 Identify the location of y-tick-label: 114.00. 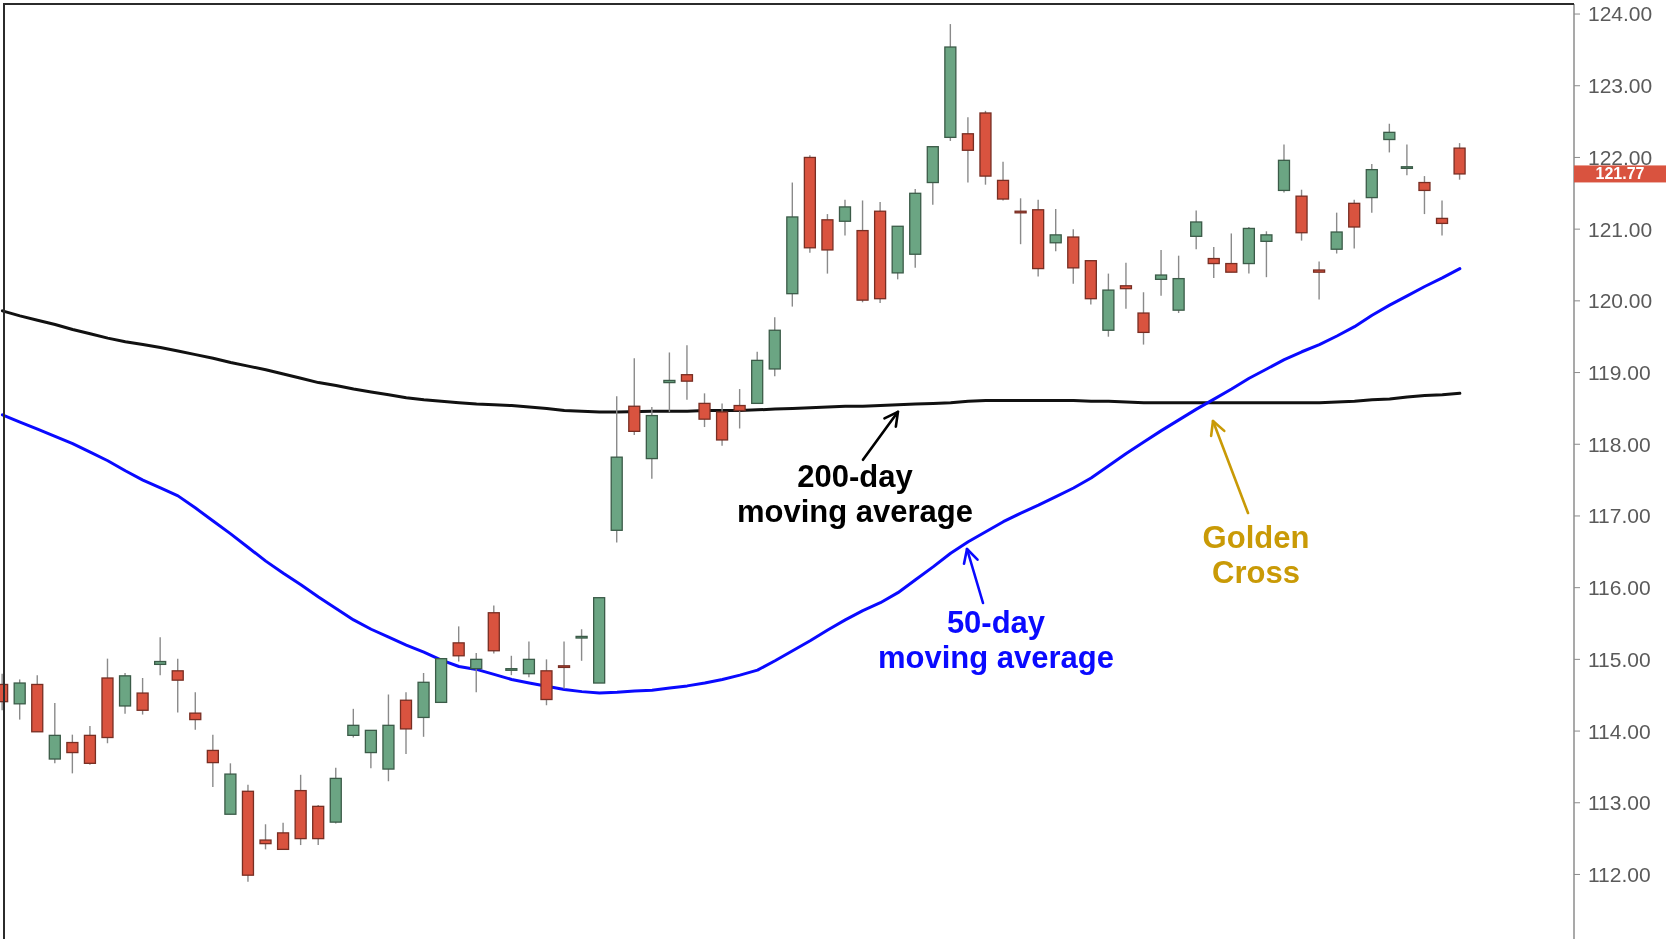
(1619, 731).